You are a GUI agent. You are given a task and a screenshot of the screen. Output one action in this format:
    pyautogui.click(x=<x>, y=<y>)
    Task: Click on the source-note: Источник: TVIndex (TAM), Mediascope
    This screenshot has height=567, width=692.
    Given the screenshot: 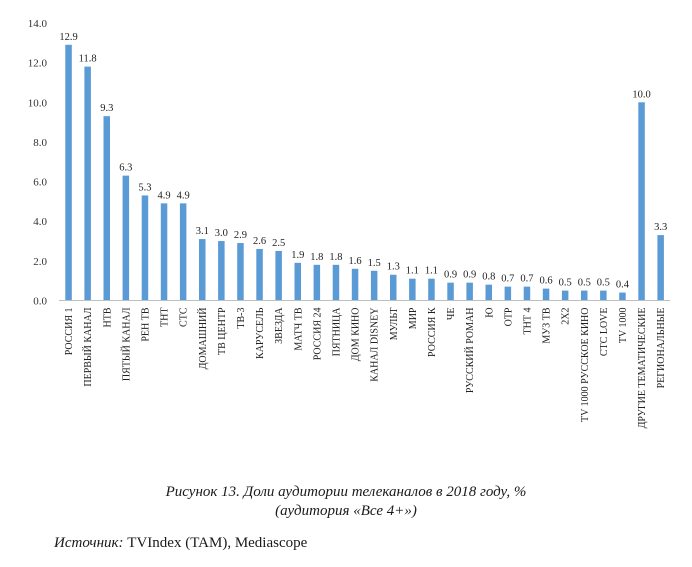 What is the action you would take?
    pyautogui.click(x=180, y=543)
    